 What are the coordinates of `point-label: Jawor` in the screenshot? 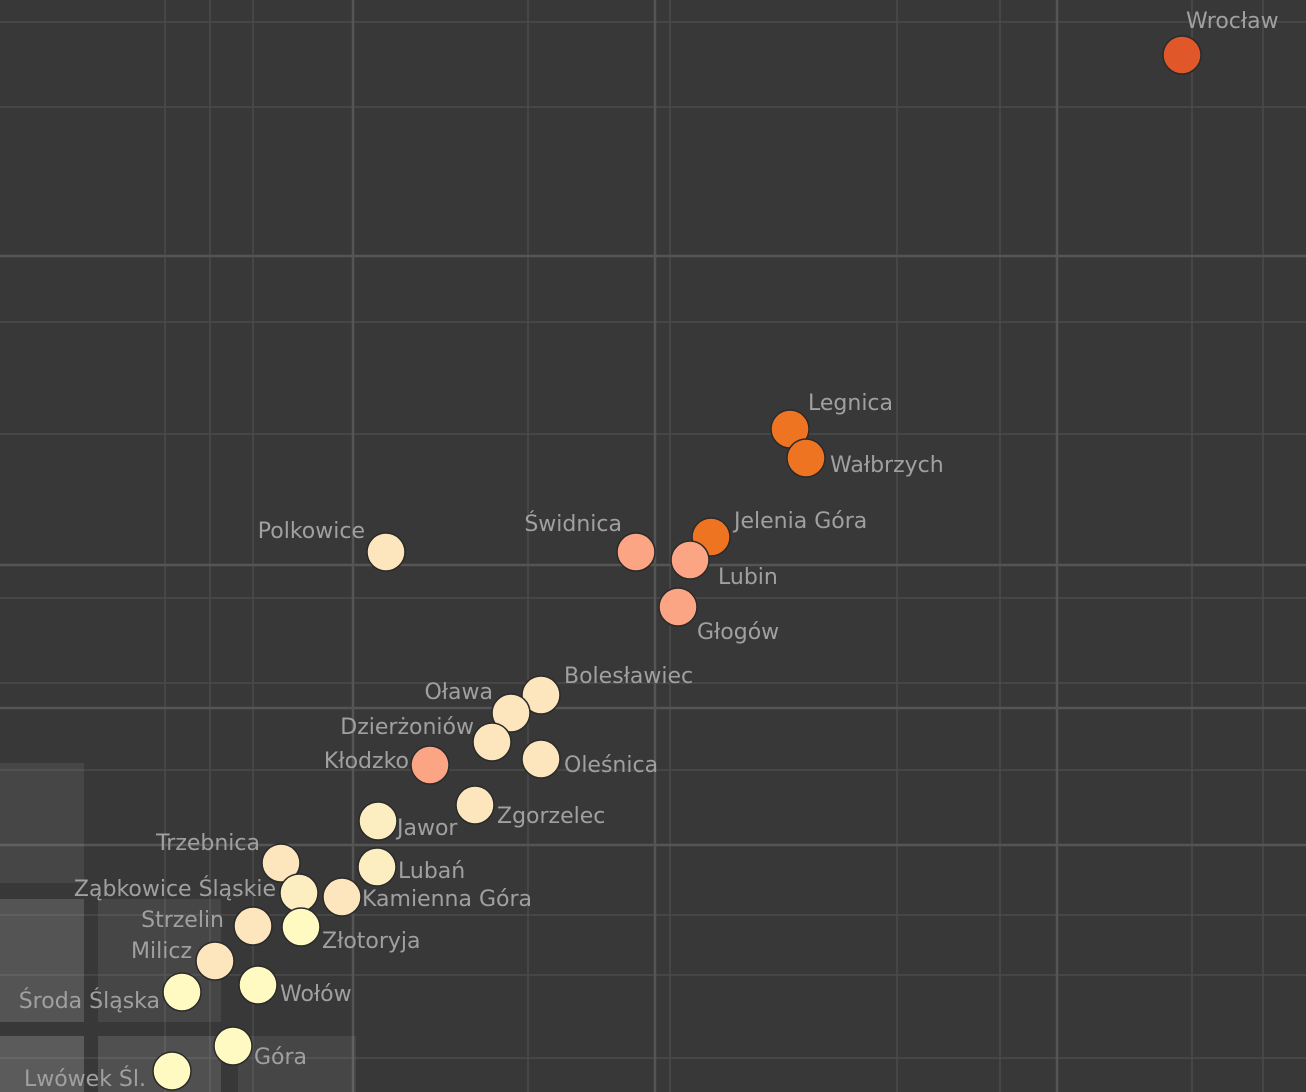 It's located at (426, 828).